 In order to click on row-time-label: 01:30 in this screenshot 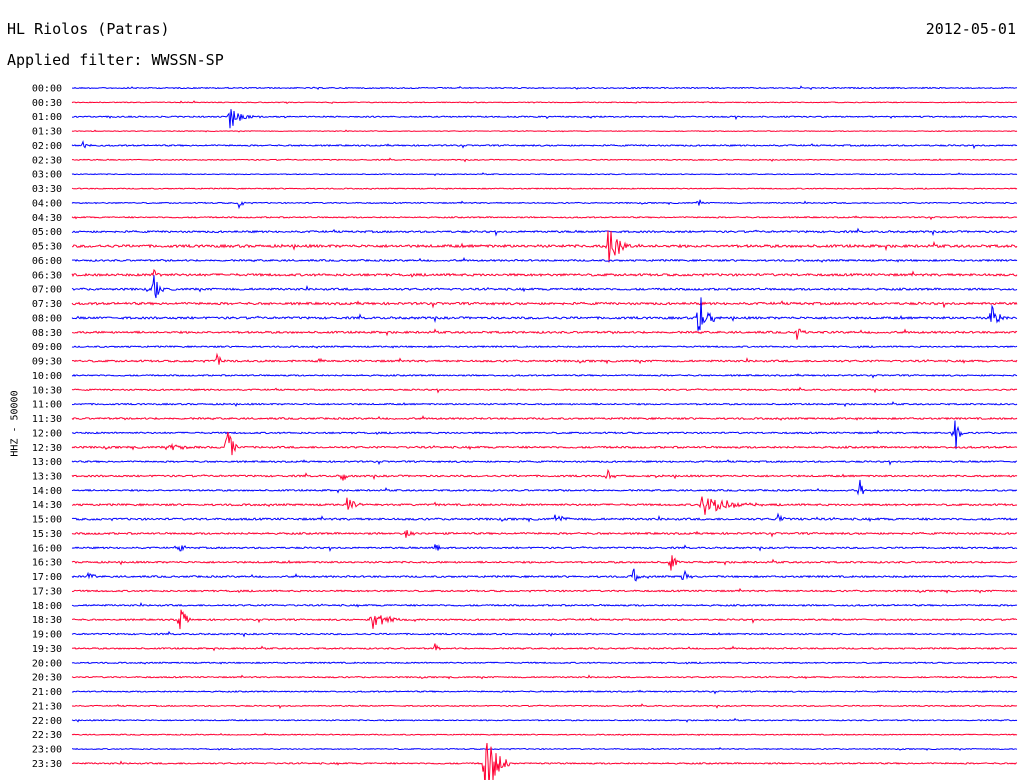, I will do `click(47, 132)`.